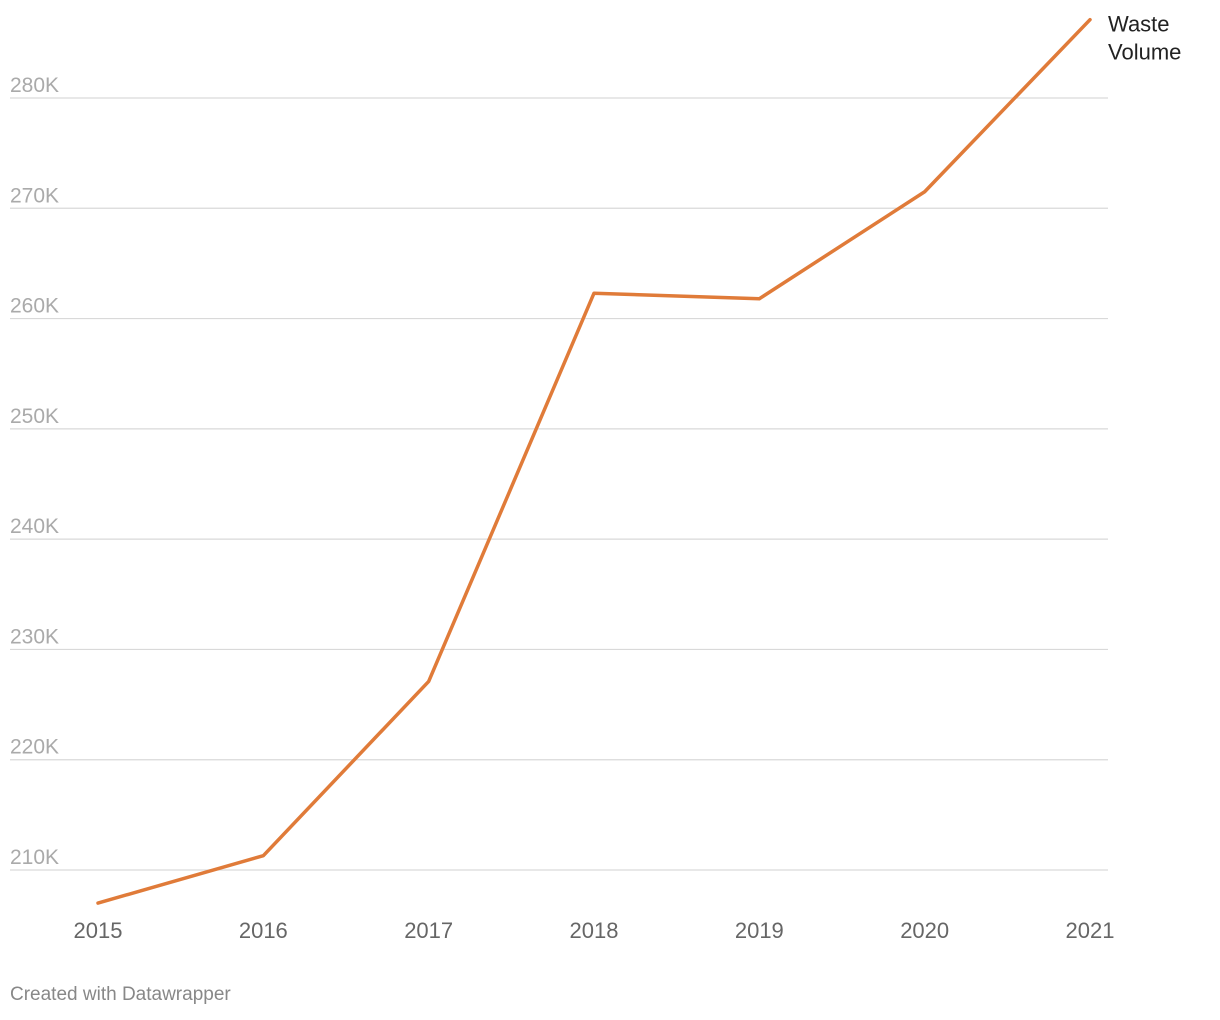 The height and width of the screenshot is (1020, 1220). What do you see at coordinates (263, 930) in the screenshot?
I see `x-tick-label: 2016` at bounding box center [263, 930].